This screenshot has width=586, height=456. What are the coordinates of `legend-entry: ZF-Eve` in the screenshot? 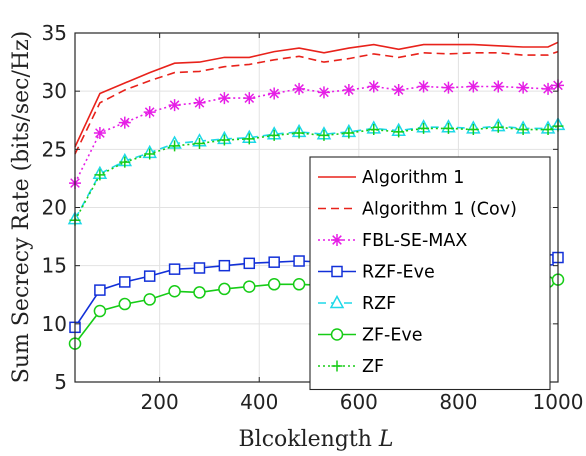 It's located at (370, 336).